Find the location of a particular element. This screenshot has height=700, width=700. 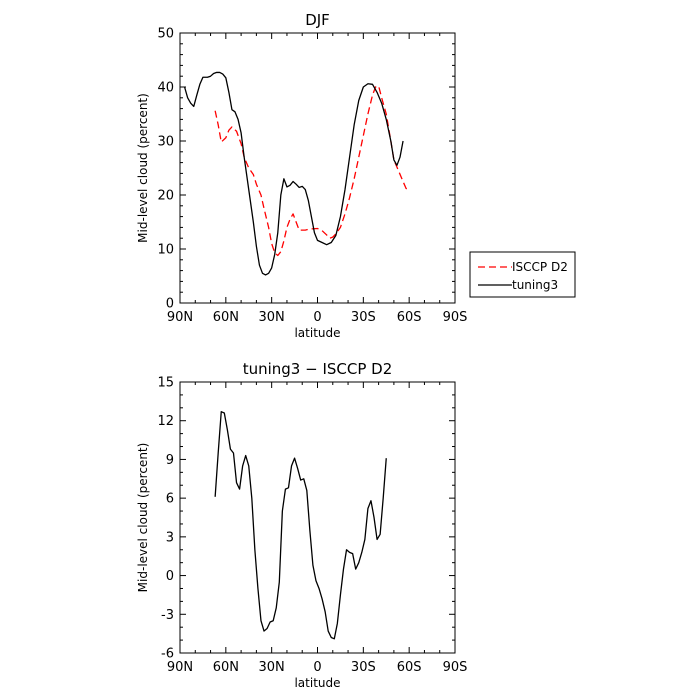

y-tick-label: 9 is located at coordinates (170, 460).